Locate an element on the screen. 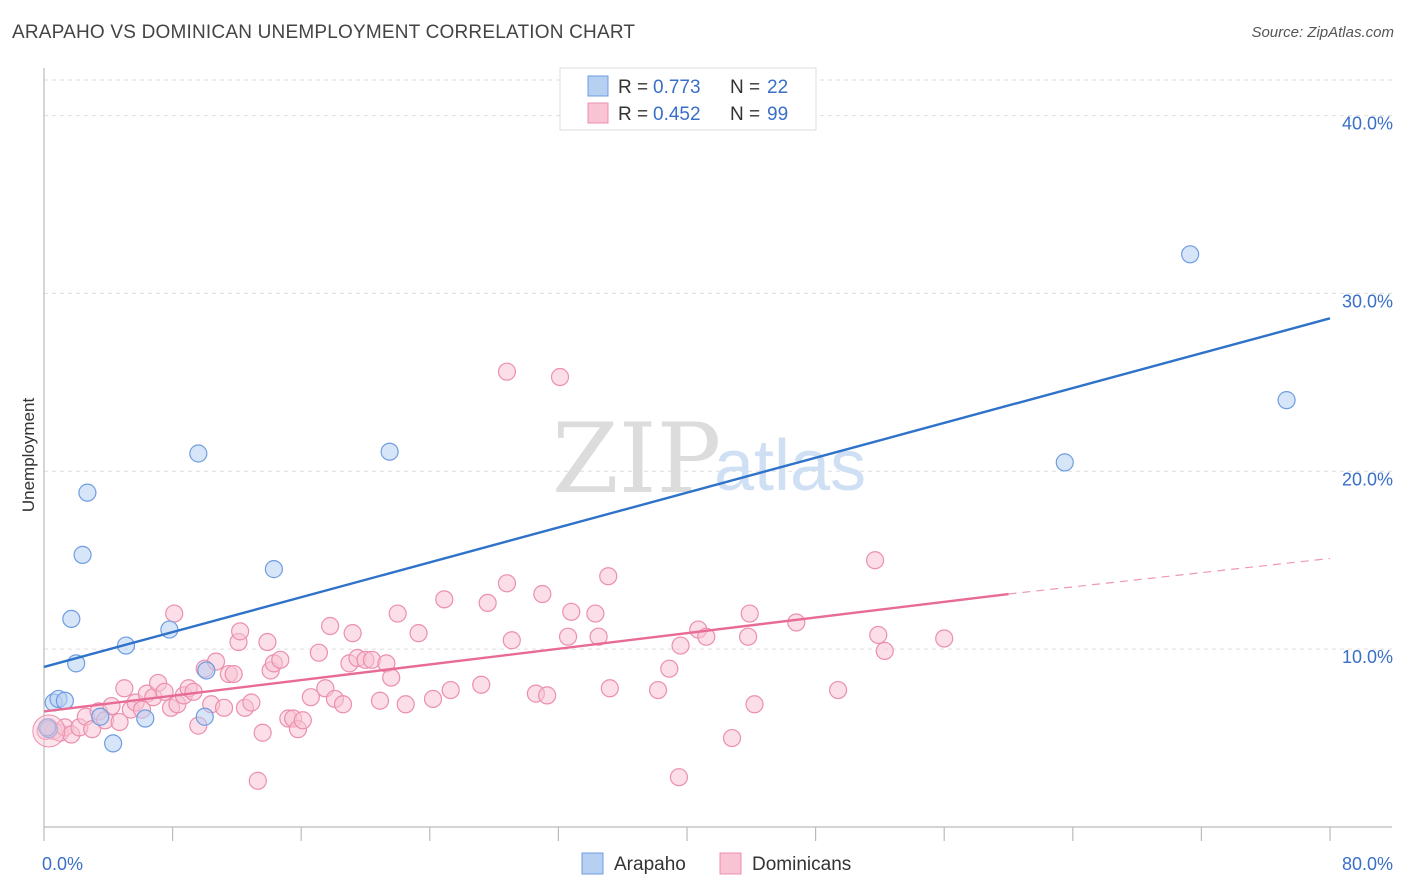 The width and height of the screenshot is (1406, 892). legend-n-label-dominicans: N = is located at coordinates (745, 114).